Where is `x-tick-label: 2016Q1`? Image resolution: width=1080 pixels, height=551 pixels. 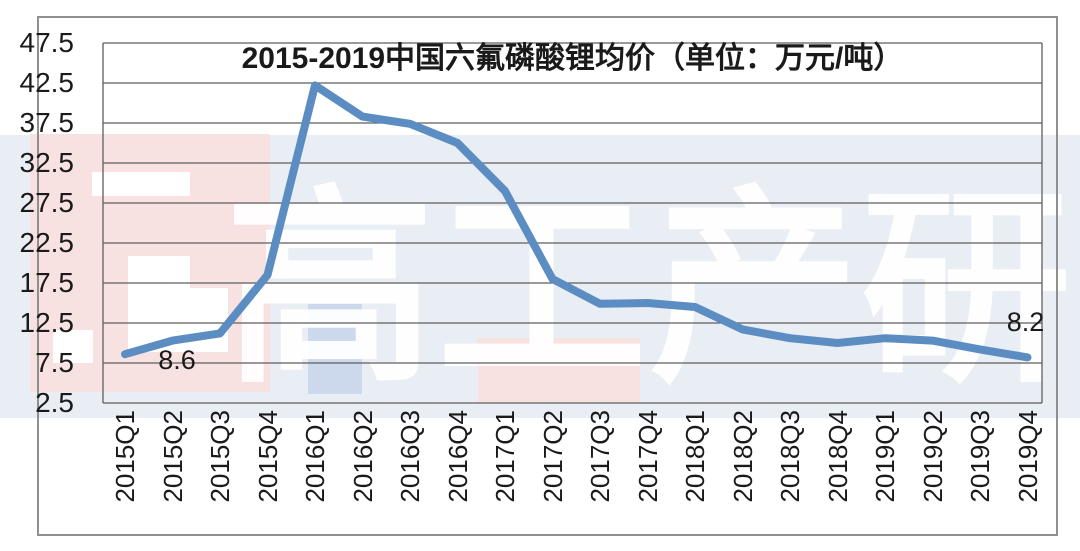
x-tick-label: 2016Q1 is located at coordinates (315, 456).